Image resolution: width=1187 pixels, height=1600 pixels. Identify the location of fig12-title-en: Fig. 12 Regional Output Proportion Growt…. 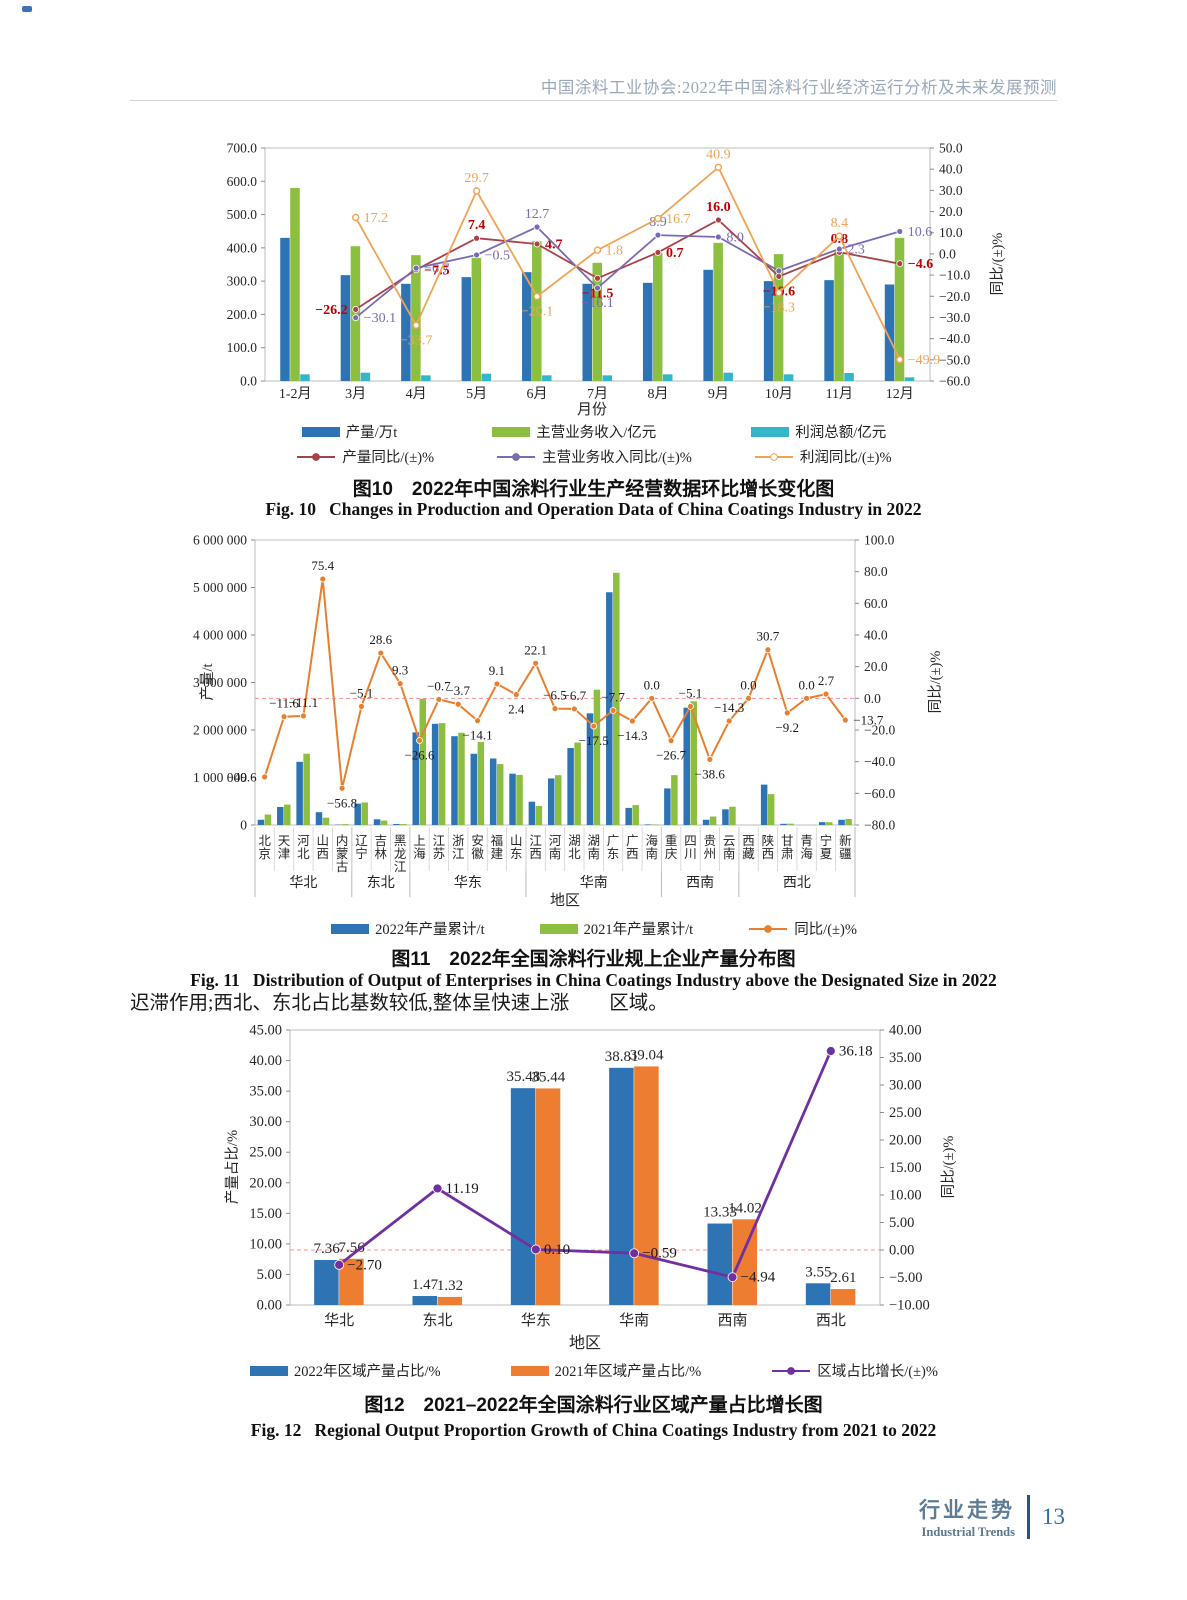
(593, 1430).